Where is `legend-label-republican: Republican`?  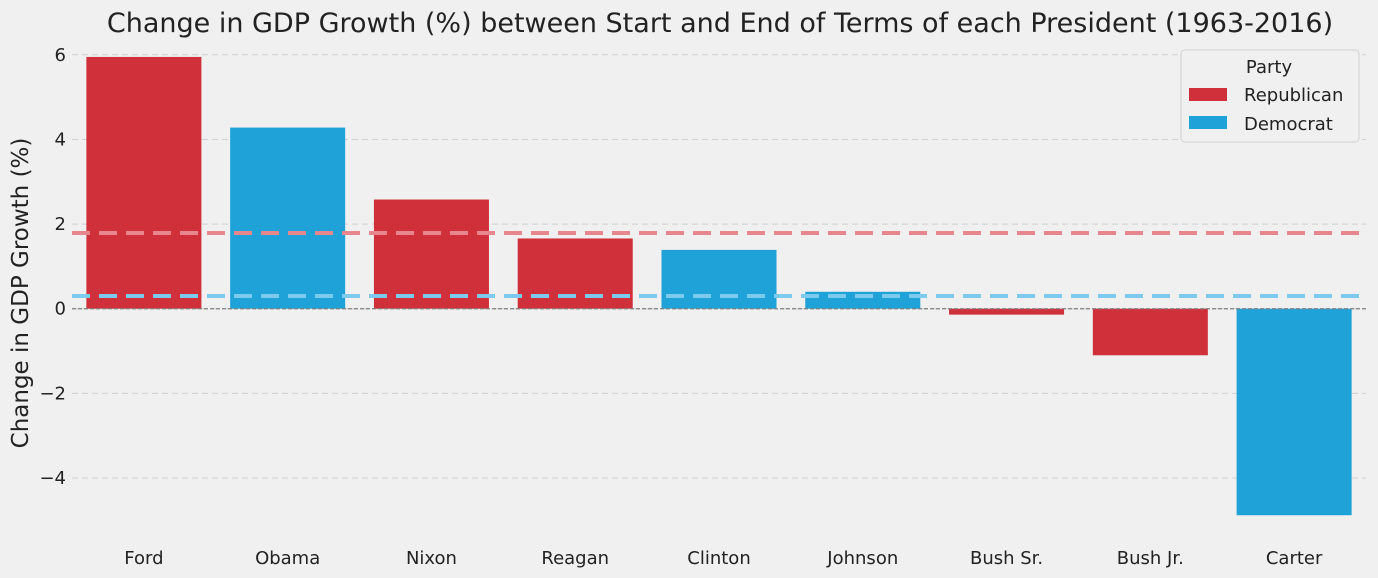 legend-label-republican: Republican is located at coordinates (1293, 95).